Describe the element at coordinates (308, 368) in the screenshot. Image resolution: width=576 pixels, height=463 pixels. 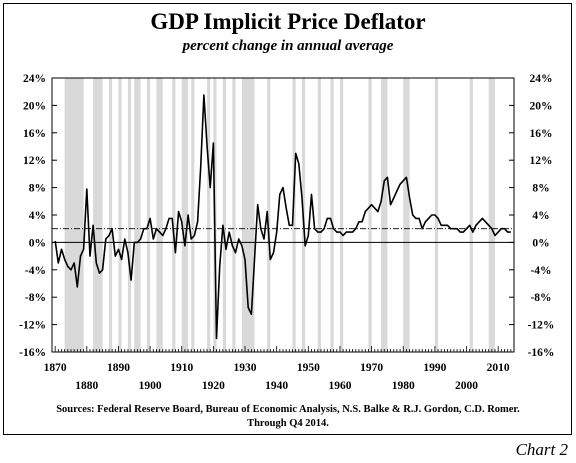
I see `x-tick-label: 1950` at that location.